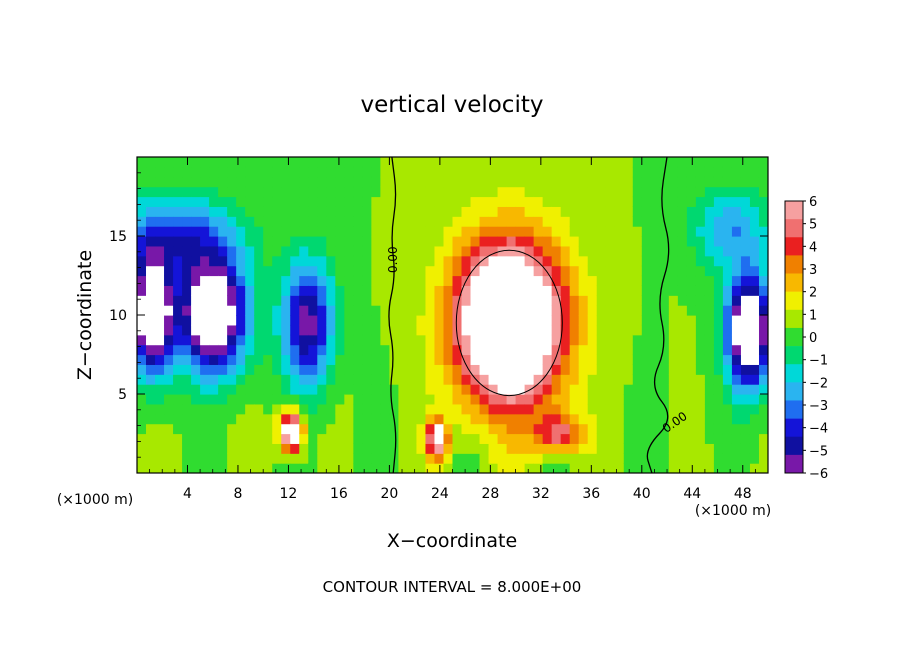 Image resolution: width=904 pixels, height=654 pixels. I want to click on x-tick-label: 8, so click(237, 494).